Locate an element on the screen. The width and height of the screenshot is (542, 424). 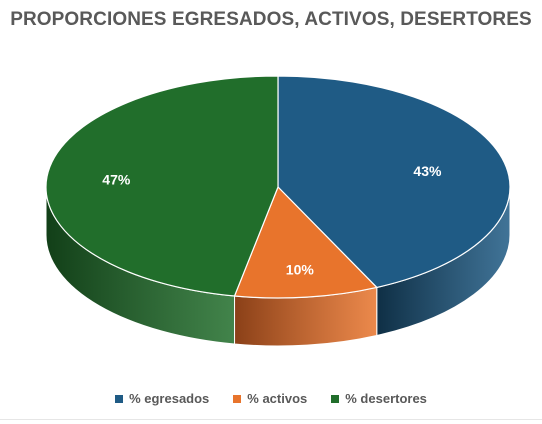
data-label-activos: 10% is located at coordinates (300, 270).